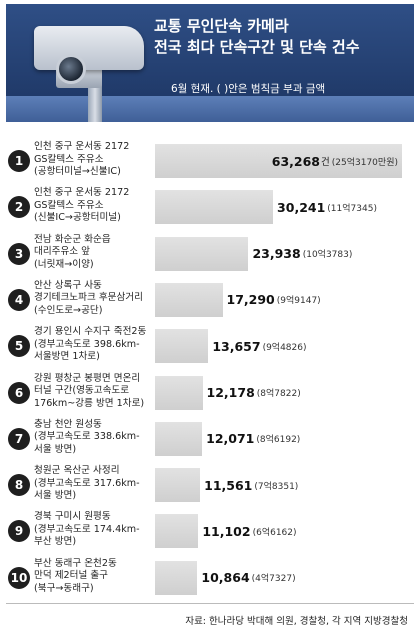 This screenshot has height=635, width=420. Describe the element at coordinates (210, 109) in the screenshot. I see `header-stripe` at that location.